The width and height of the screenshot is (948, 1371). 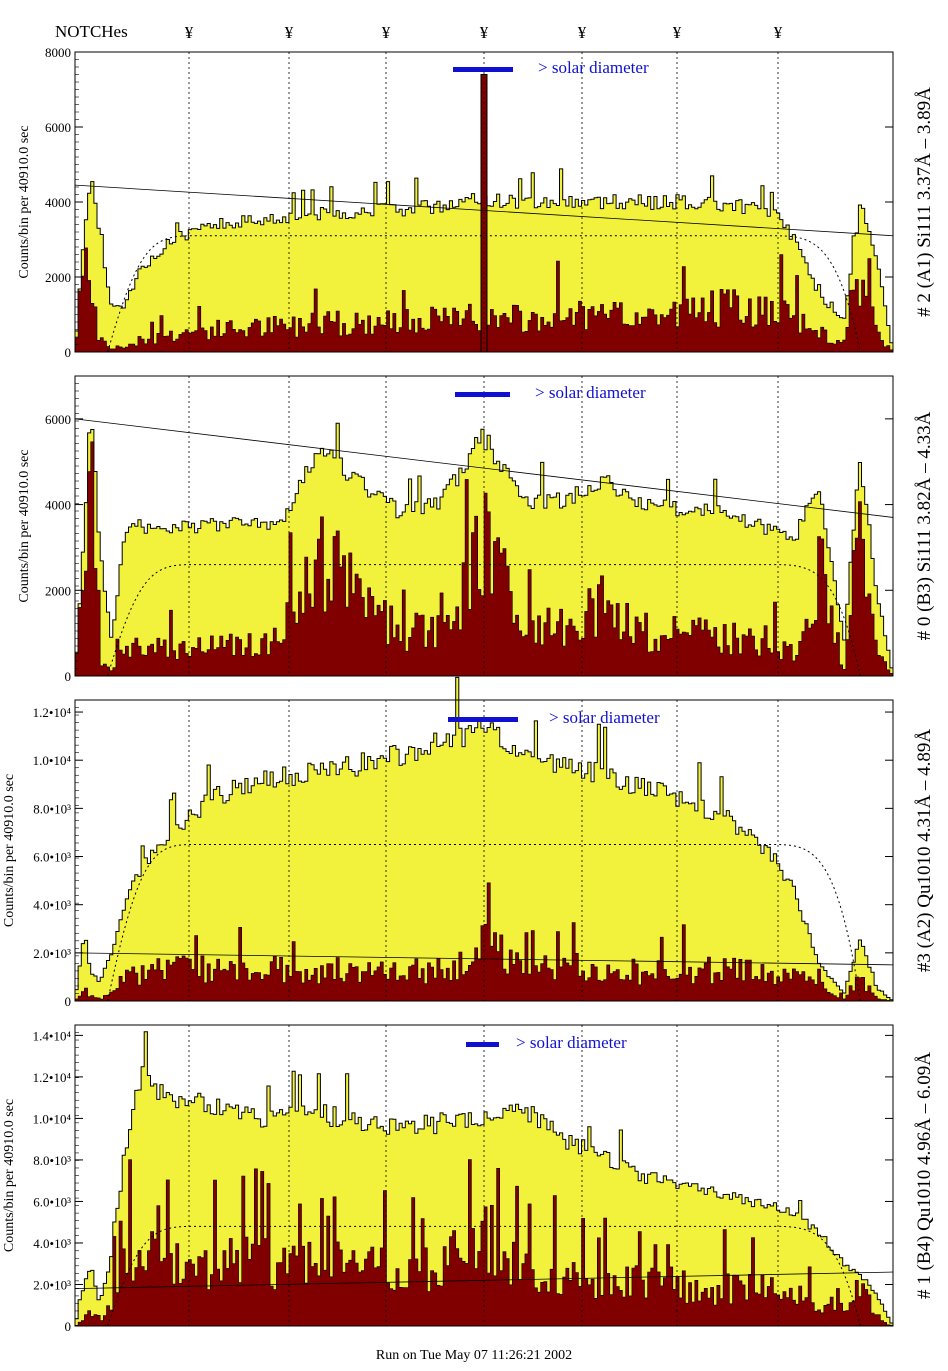 What do you see at coordinates (924, 525) in the screenshot?
I see `panel-2-panel-label: # 0 (B3) Si111 3.82Å – 4.33Å` at bounding box center [924, 525].